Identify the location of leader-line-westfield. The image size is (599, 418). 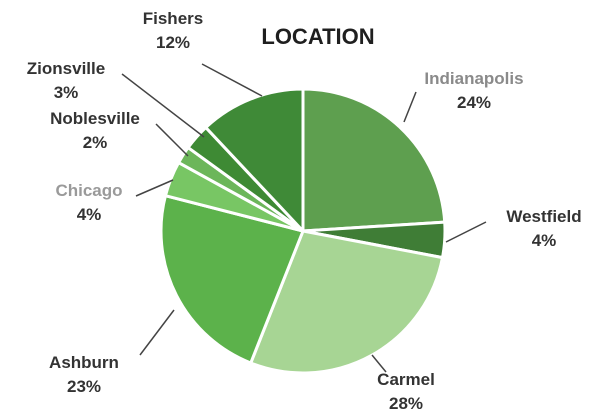
(466, 232).